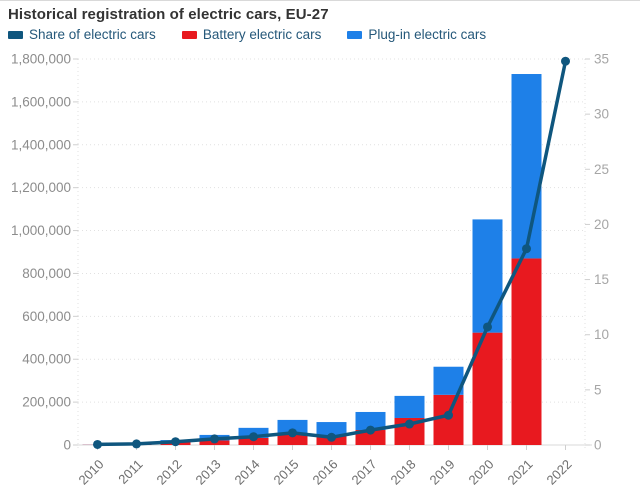  I want to click on y-right-tick-label: 5, so click(598, 389).